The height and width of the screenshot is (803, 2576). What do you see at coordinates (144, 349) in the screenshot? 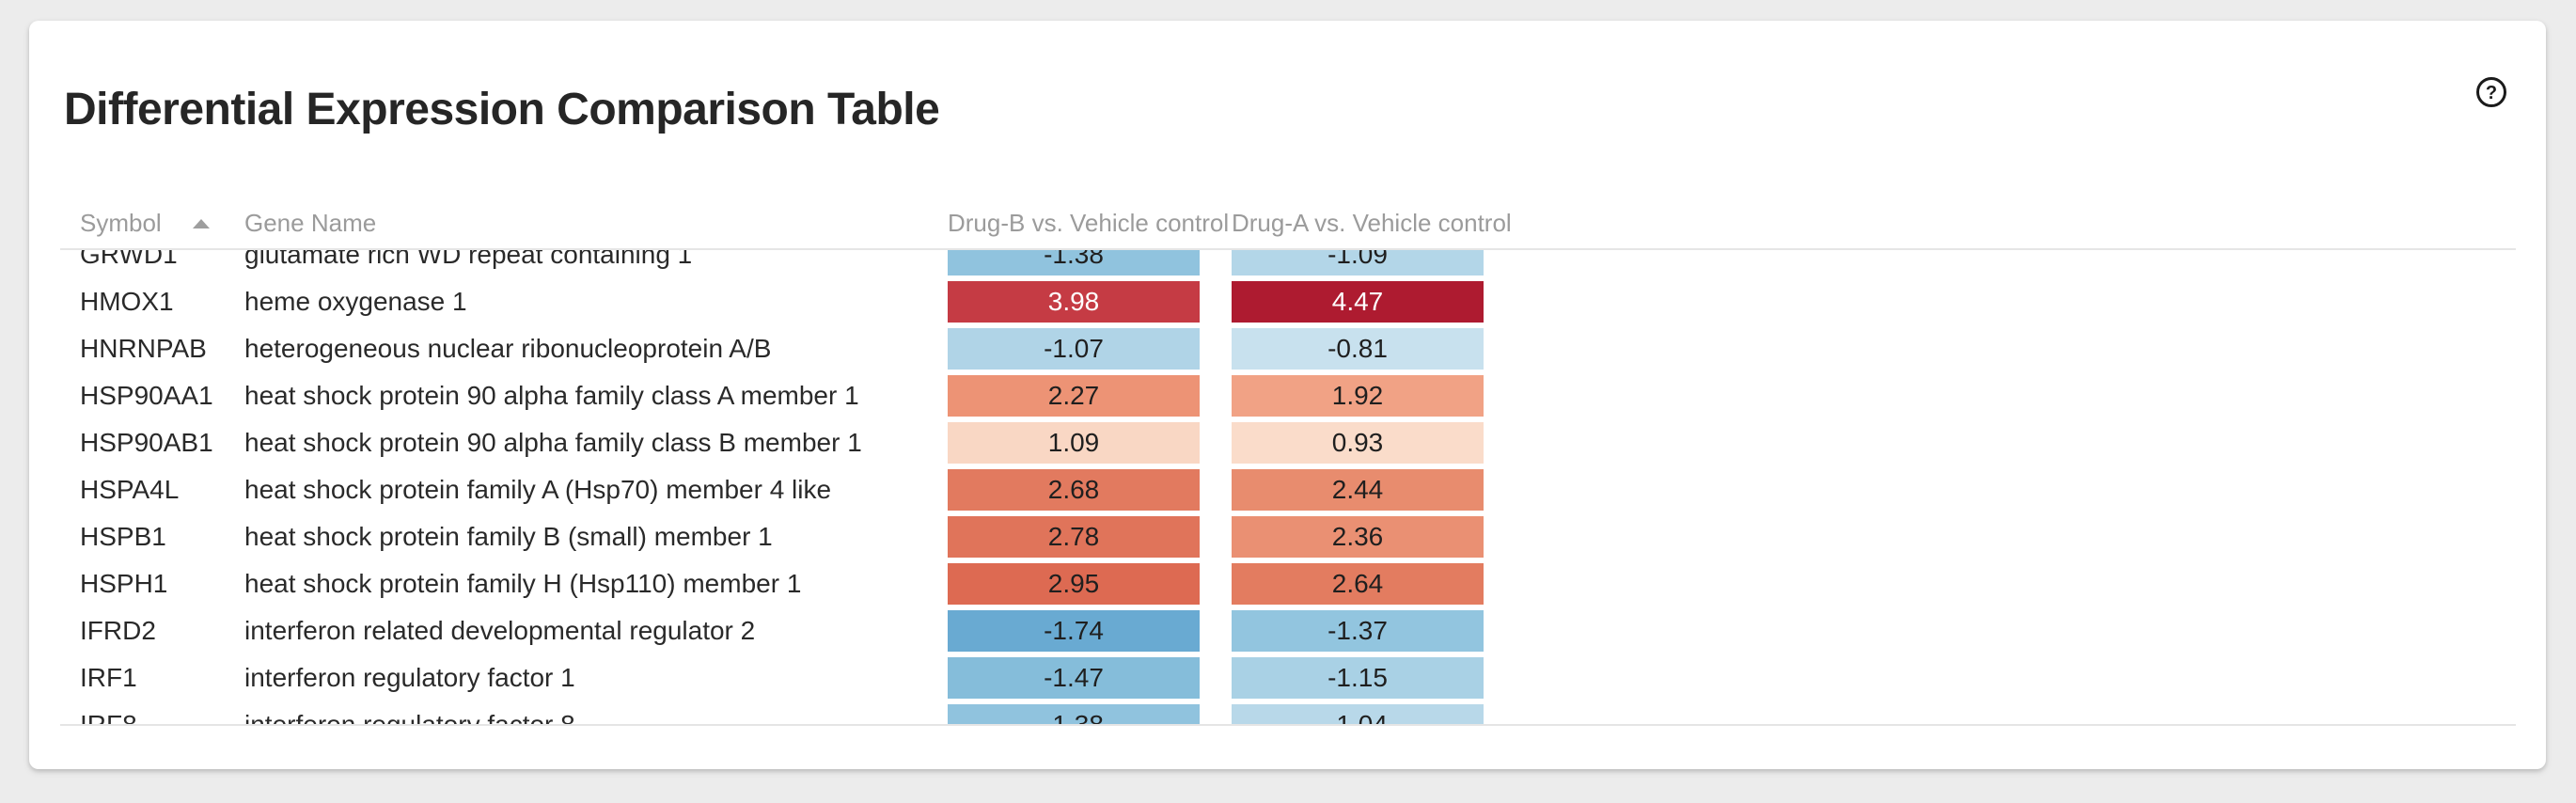
I see `gene-symbol: HNRNPAB` at bounding box center [144, 349].